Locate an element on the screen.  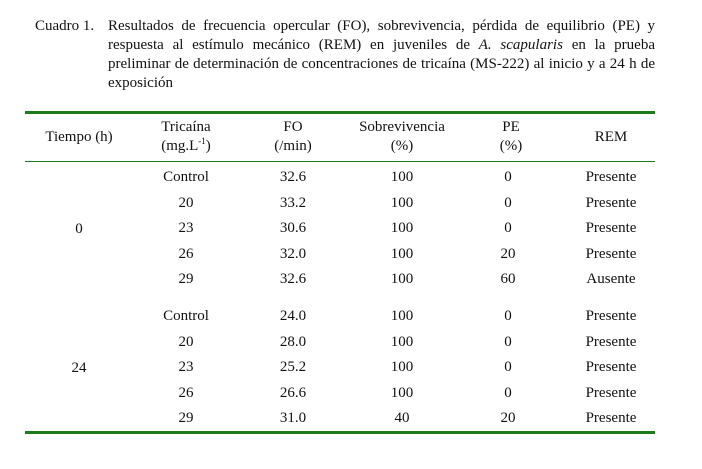
header-pe-unit: (%) is located at coordinates (511, 146).